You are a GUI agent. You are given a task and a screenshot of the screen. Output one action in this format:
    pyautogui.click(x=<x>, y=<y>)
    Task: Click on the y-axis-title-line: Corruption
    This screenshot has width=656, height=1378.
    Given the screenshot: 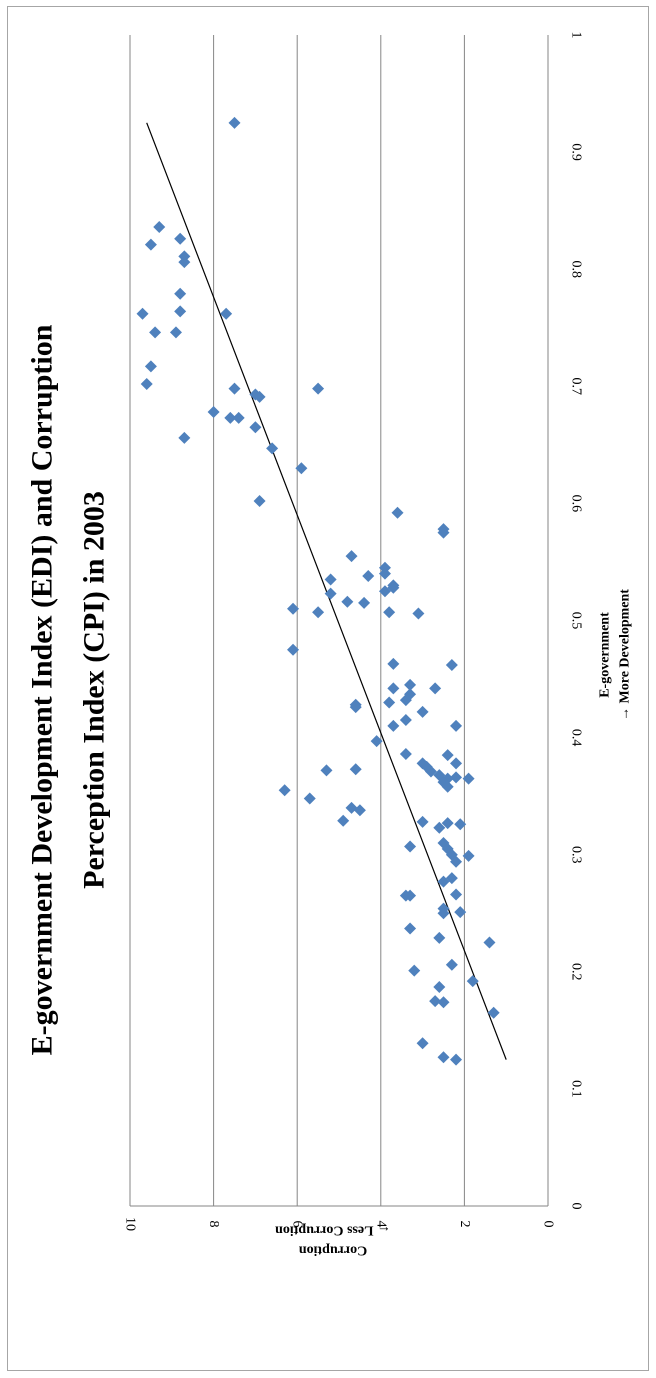 What is the action you would take?
    pyautogui.click(x=333, y=1250)
    